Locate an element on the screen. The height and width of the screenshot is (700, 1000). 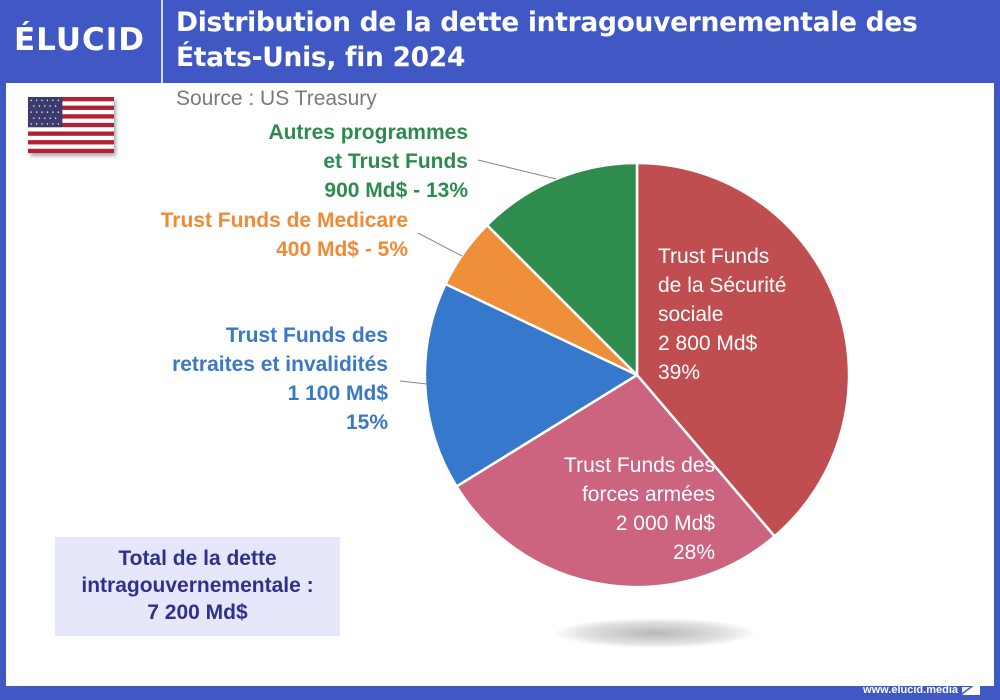
us-flag-icon is located at coordinates (71, 125).